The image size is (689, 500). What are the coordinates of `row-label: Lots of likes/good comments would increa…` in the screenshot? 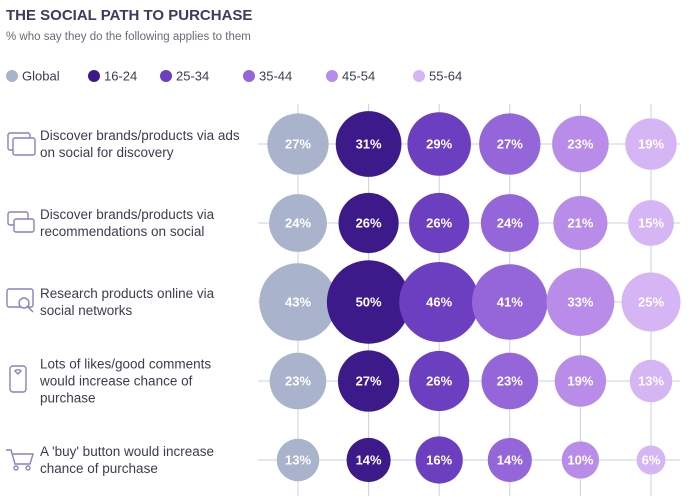 It's located at (126, 381).